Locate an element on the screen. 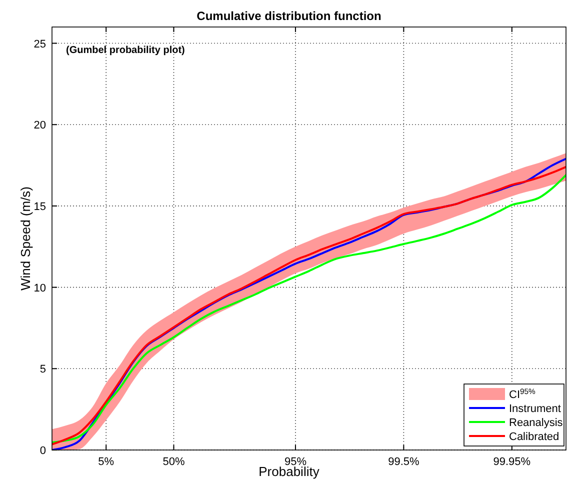 This screenshot has height=481, width=571. y-tick-label: 5 is located at coordinates (43, 370).